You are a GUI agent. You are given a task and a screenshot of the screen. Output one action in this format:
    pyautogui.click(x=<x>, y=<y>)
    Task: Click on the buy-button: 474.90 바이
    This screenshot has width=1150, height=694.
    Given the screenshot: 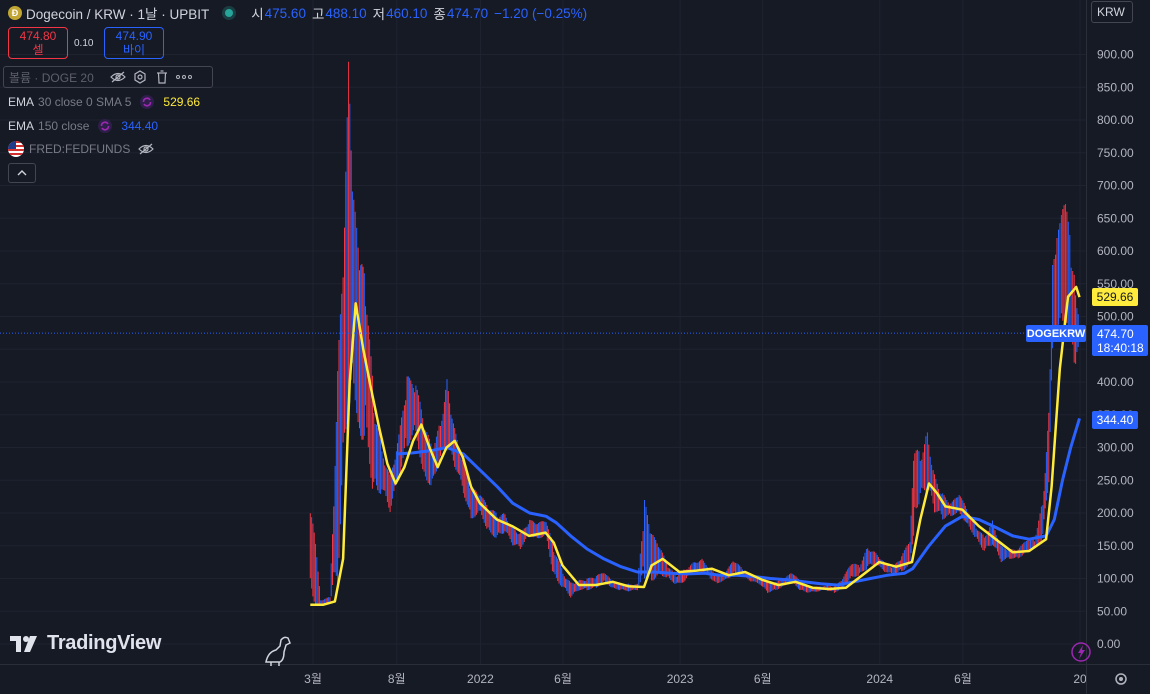 What is the action you would take?
    pyautogui.click(x=134, y=43)
    